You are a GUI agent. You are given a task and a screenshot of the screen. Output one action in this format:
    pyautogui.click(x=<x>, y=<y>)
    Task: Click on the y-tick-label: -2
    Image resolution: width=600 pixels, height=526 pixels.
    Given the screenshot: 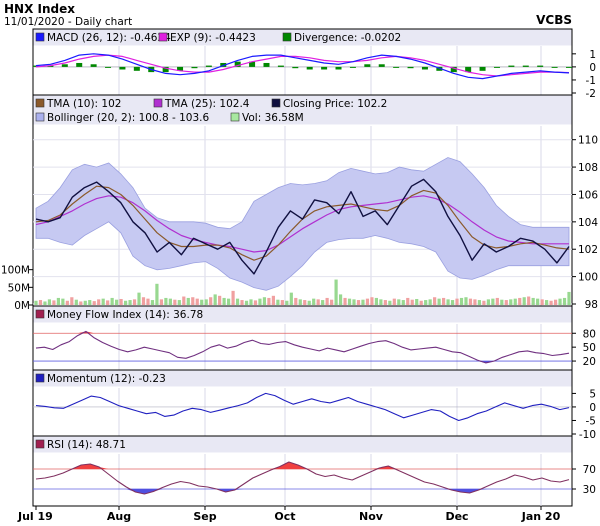 What is the action you would take?
    pyautogui.click(x=591, y=94)
    